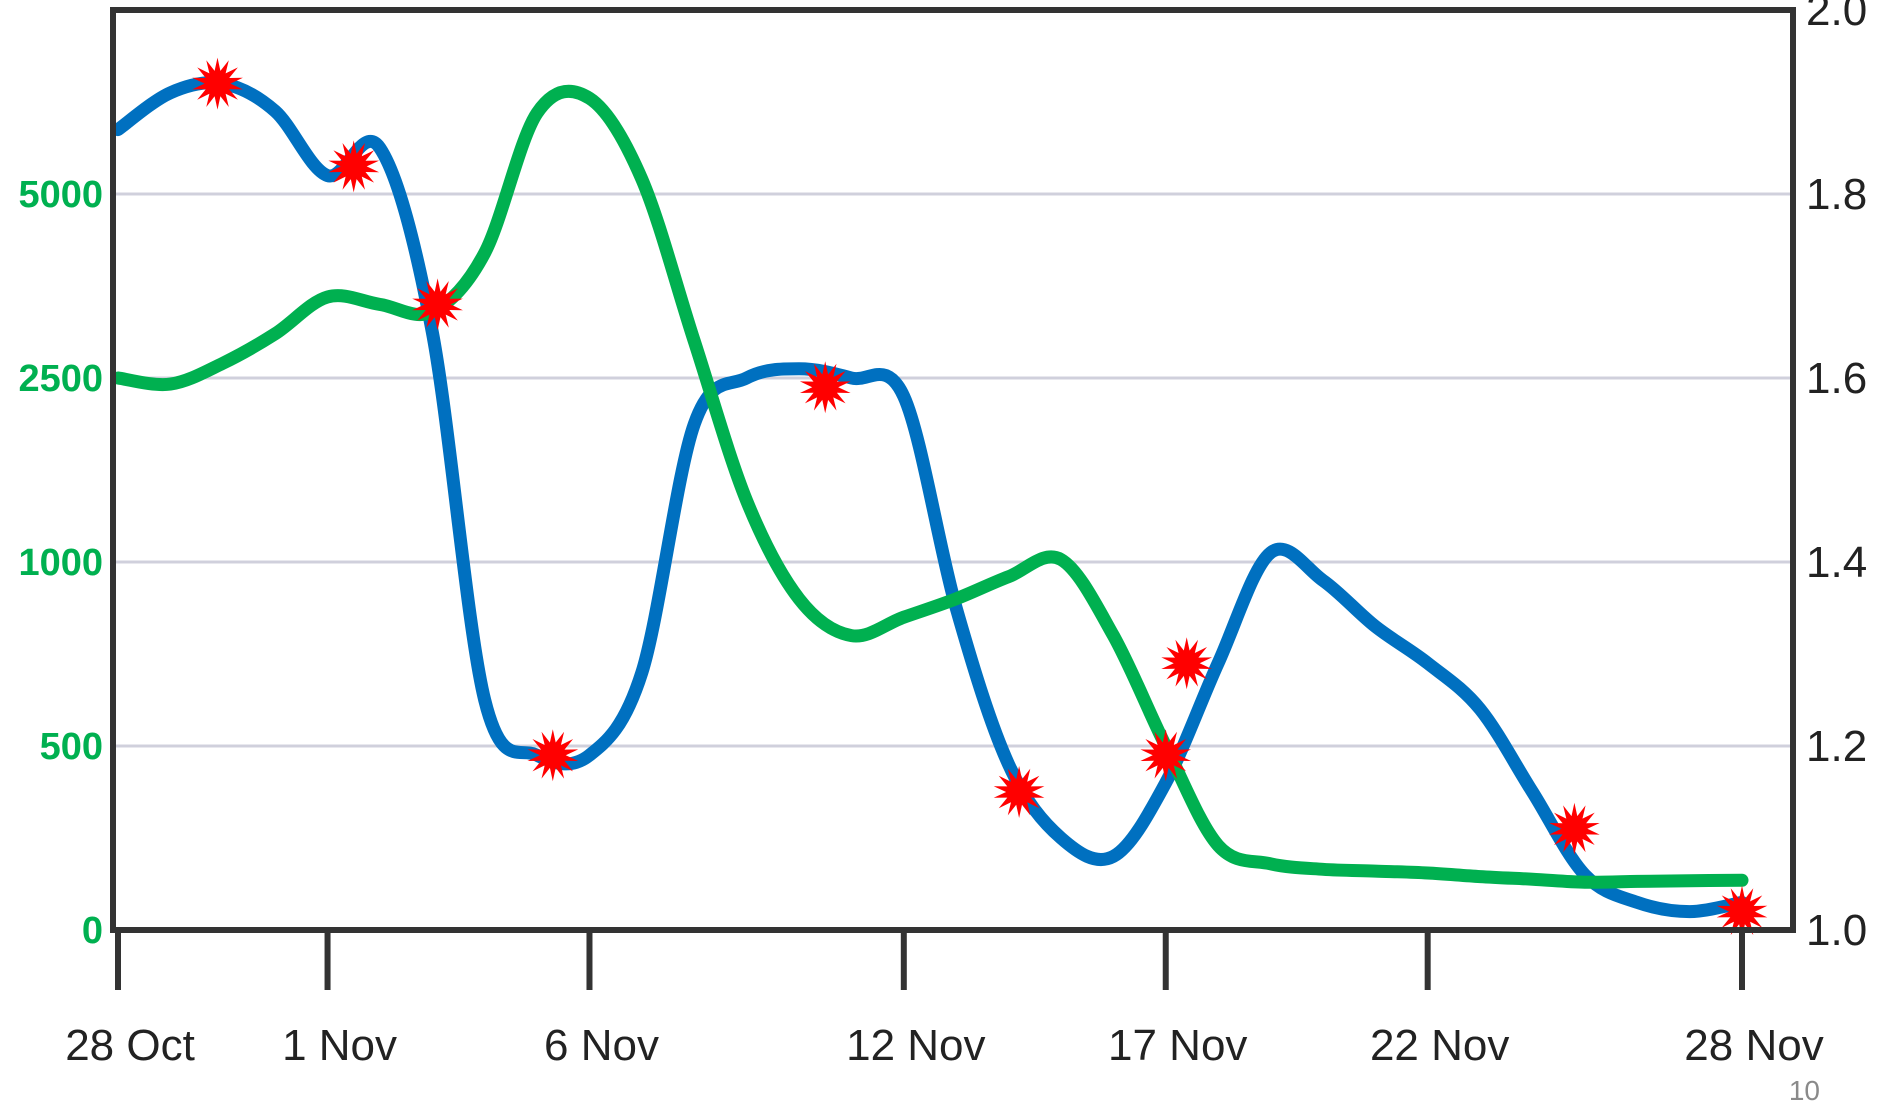 The image size is (1886, 1104). I want to click on right-axis-tick-label: 2.0, so click(1836, 17).